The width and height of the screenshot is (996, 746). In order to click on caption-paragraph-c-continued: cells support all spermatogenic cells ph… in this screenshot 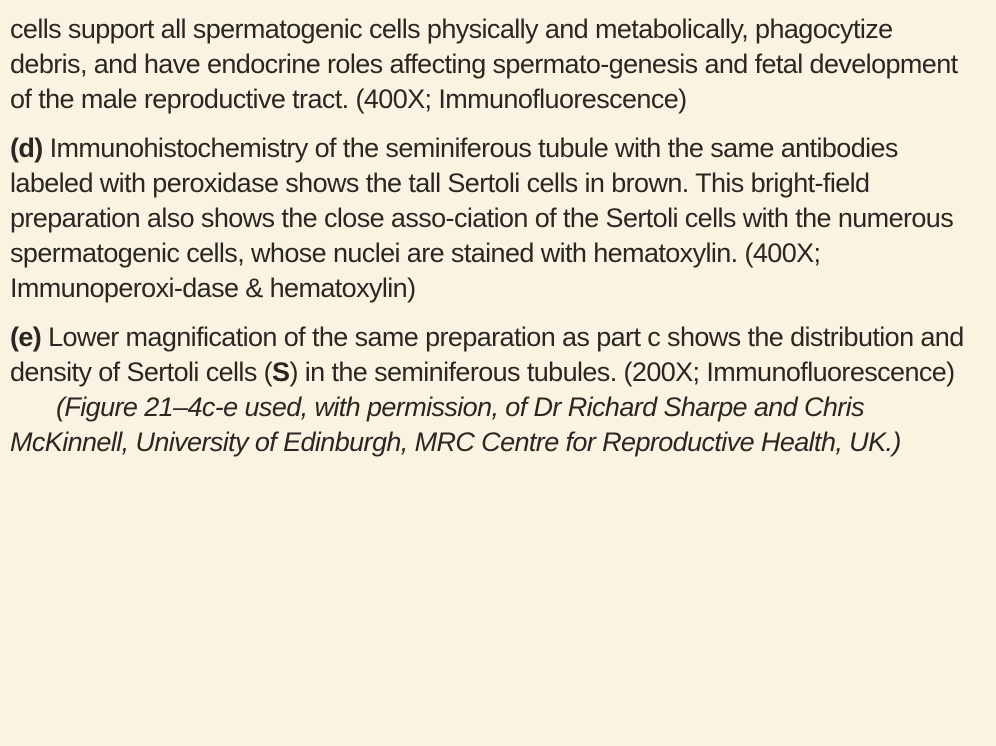, I will do `click(493, 64)`.